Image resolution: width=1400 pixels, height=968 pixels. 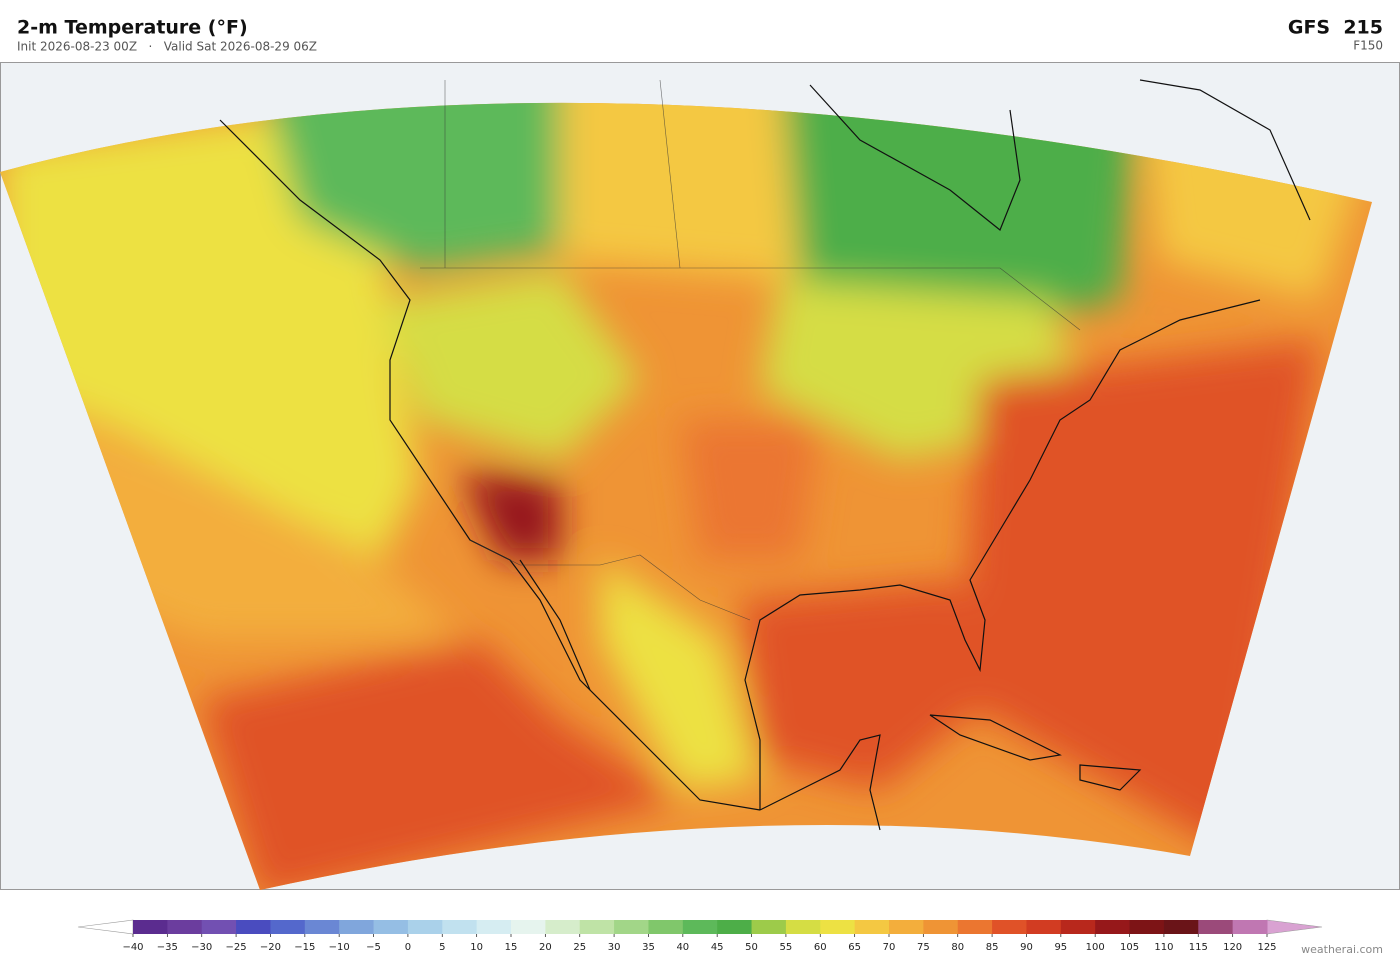 What do you see at coordinates (408, 947) in the screenshot?
I see `colorbar-tick-label: 0` at bounding box center [408, 947].